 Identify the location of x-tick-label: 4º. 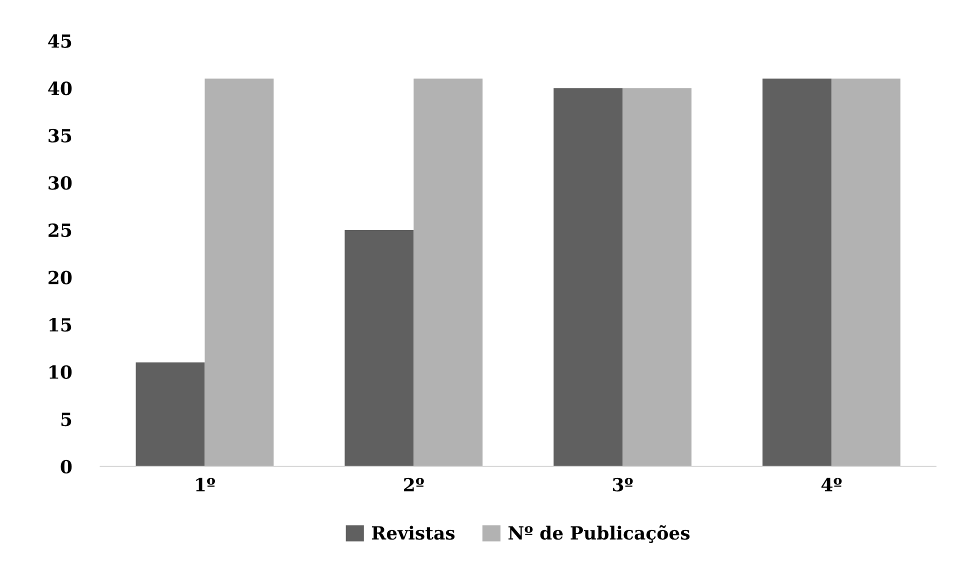
(831, 485).